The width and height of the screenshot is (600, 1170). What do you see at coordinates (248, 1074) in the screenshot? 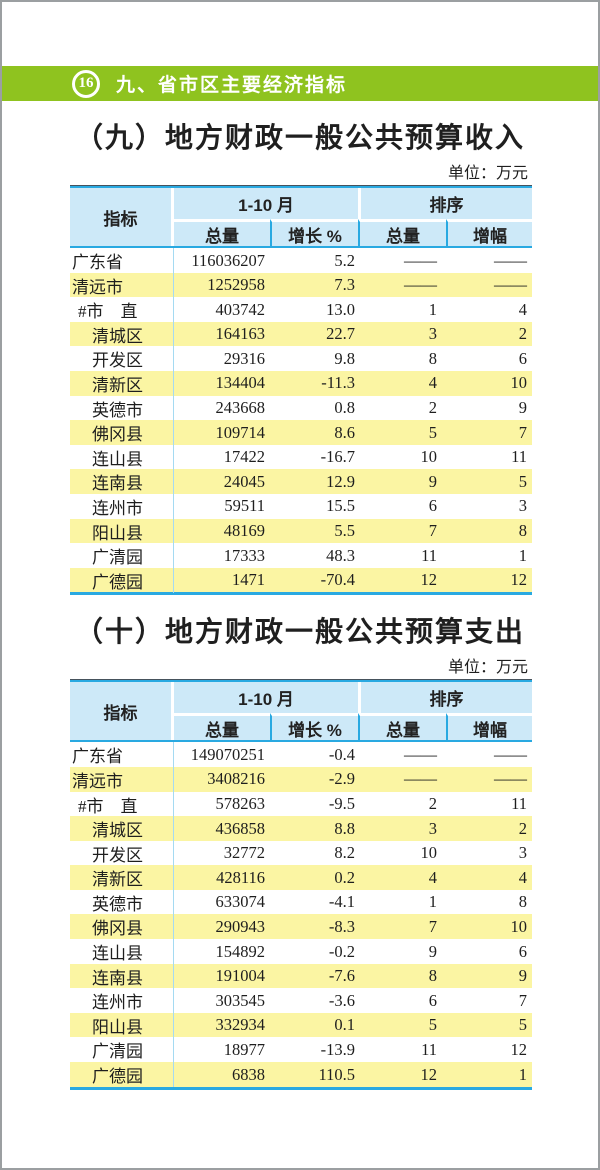
I see `value-cell: 6838` at bounding box center [248, 1074].